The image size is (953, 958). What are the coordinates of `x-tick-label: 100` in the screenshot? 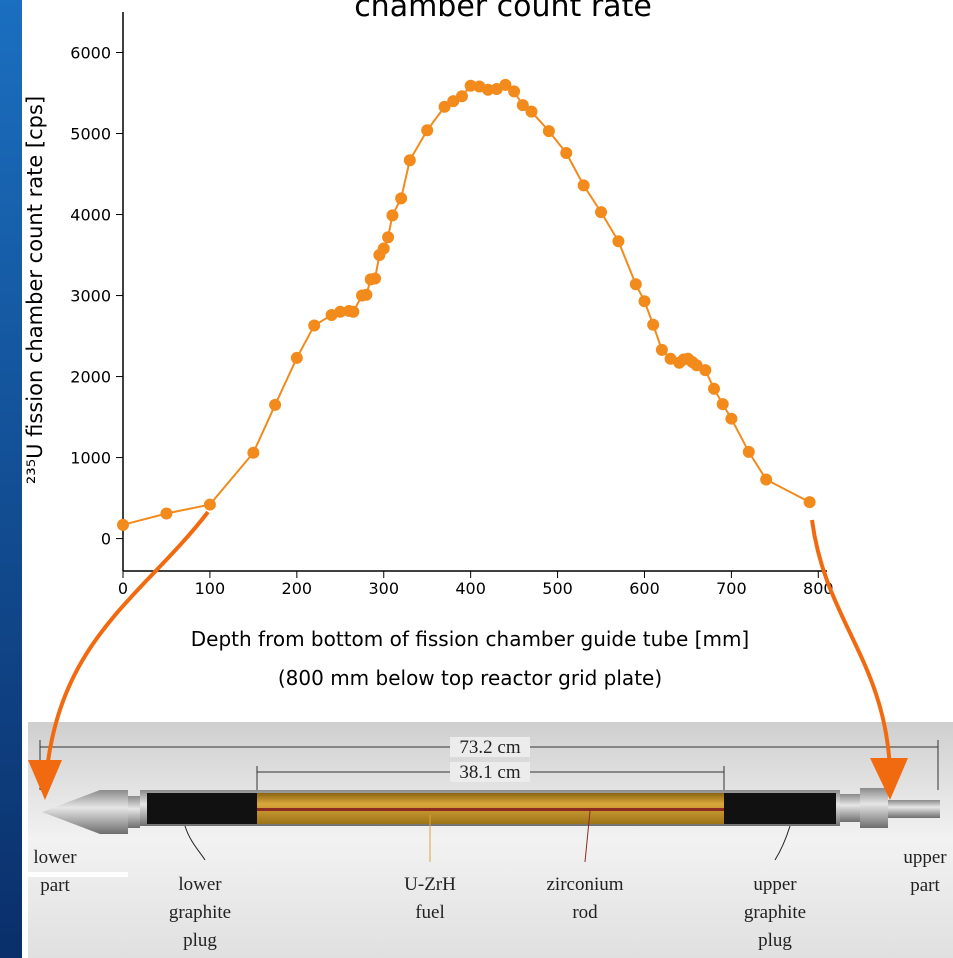 It's located at (210, 588).